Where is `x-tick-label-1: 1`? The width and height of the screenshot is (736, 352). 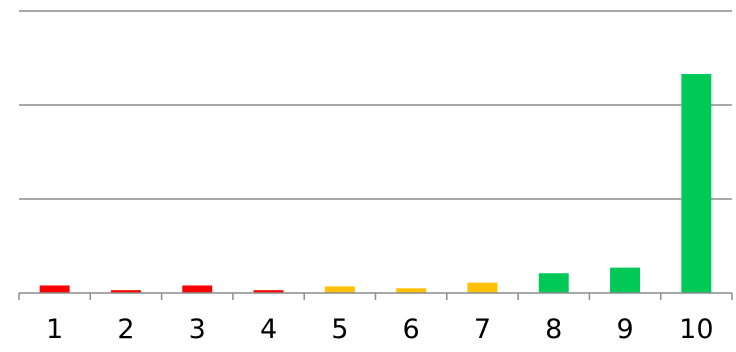 x-tick-label-1: 1 is located at coordinates (54, 329).